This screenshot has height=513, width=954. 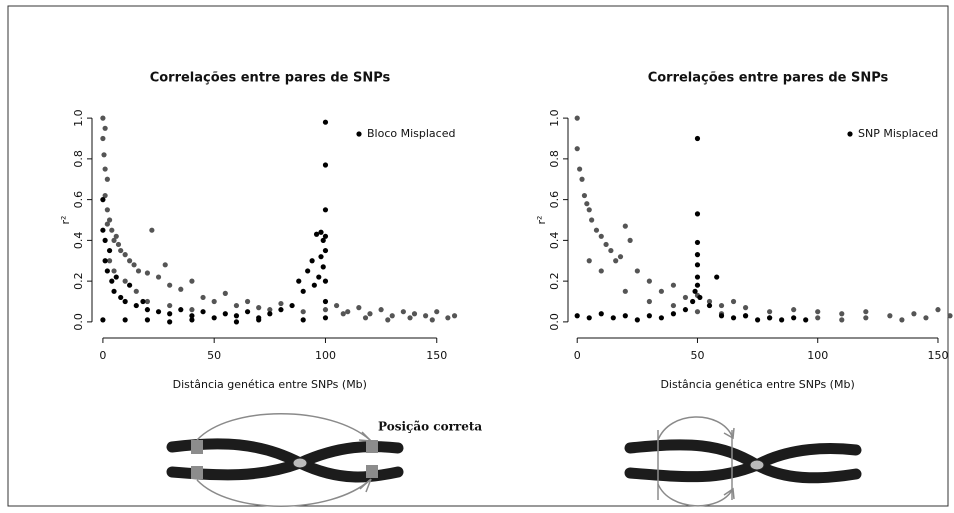 I want to click on diagram-right, so click(x=743, y=461).